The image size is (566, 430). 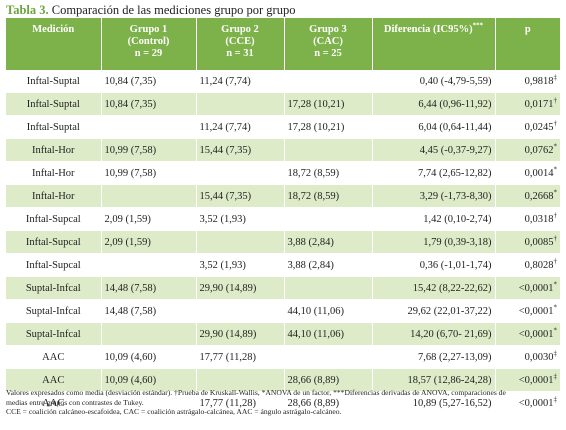 What do you see at coordinates (149, 150) in the screenshot?
I see `table-cell: 10,99 (7,58)` at bounding box center [149, 150].